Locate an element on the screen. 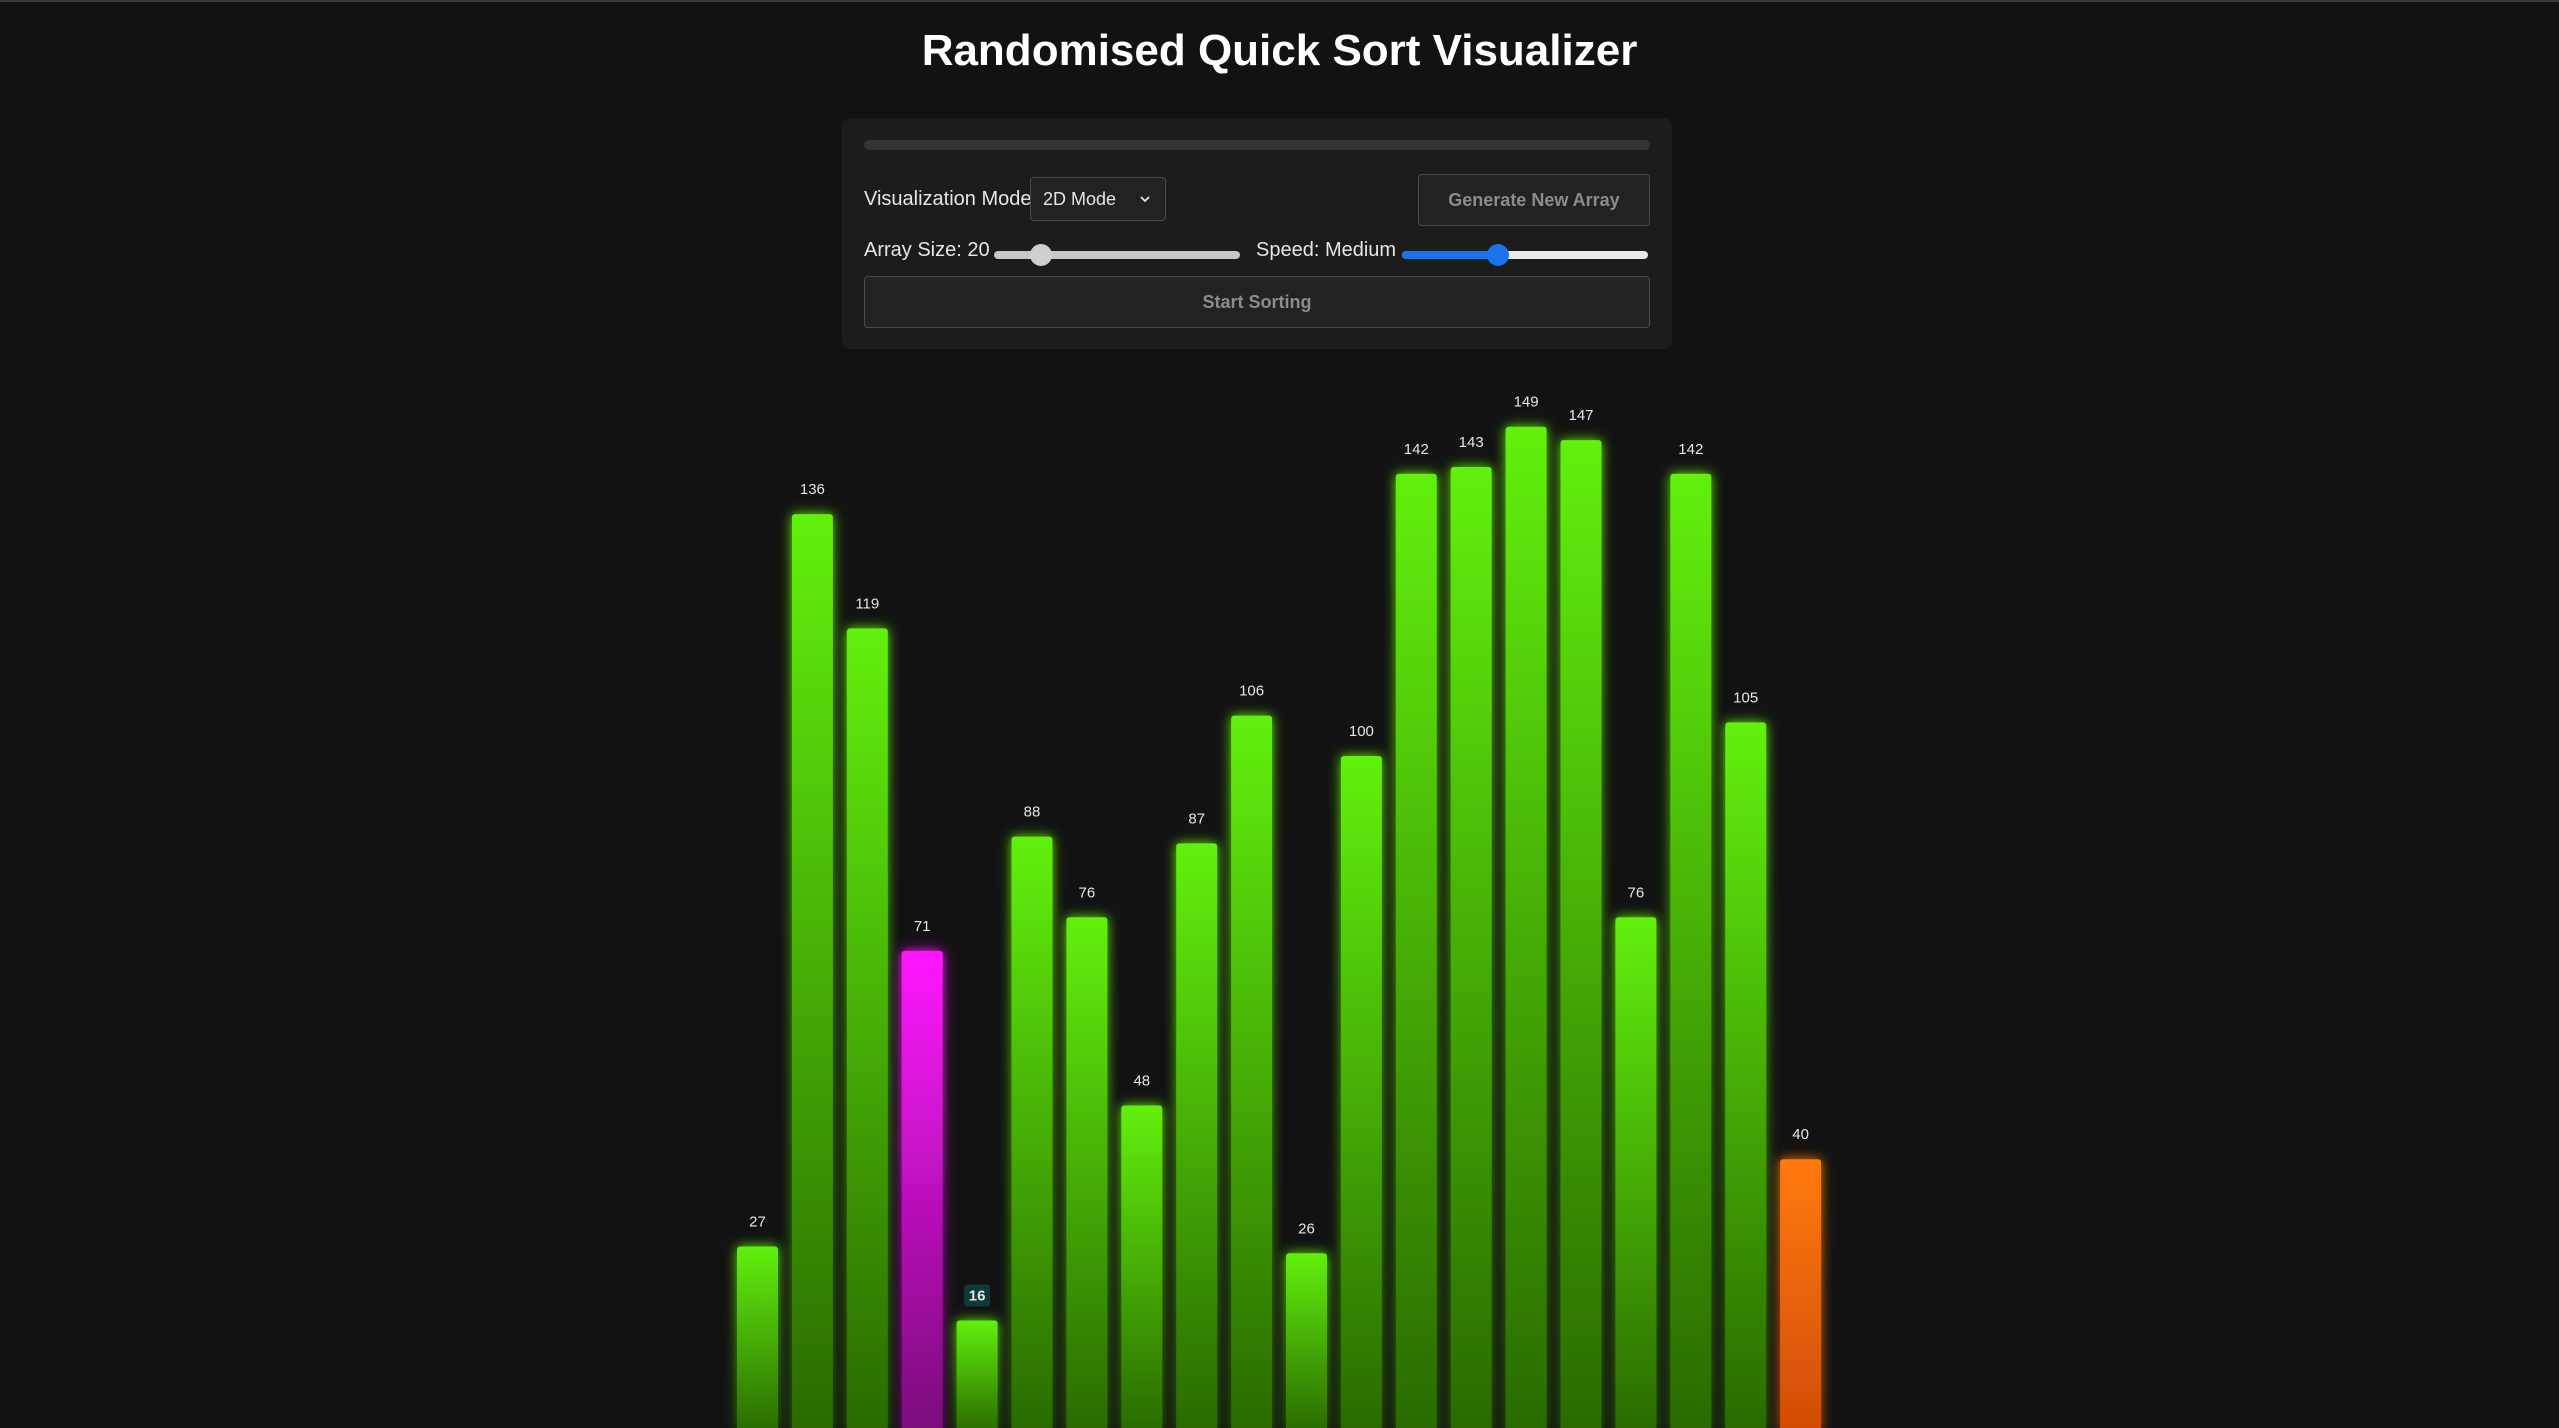  array-size-label: Array Size: 20 is located at coordinates (927, 250).